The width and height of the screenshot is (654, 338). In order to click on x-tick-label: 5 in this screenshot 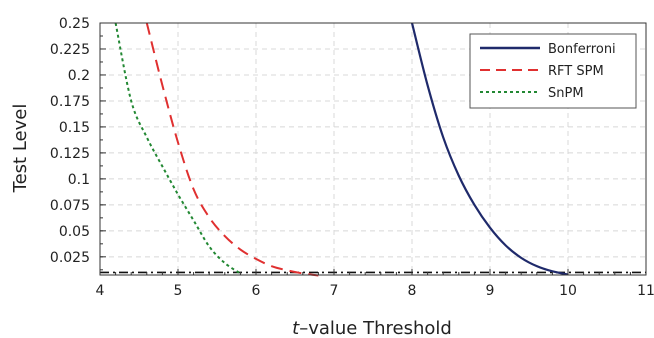, I will do `click(178, 291)`.